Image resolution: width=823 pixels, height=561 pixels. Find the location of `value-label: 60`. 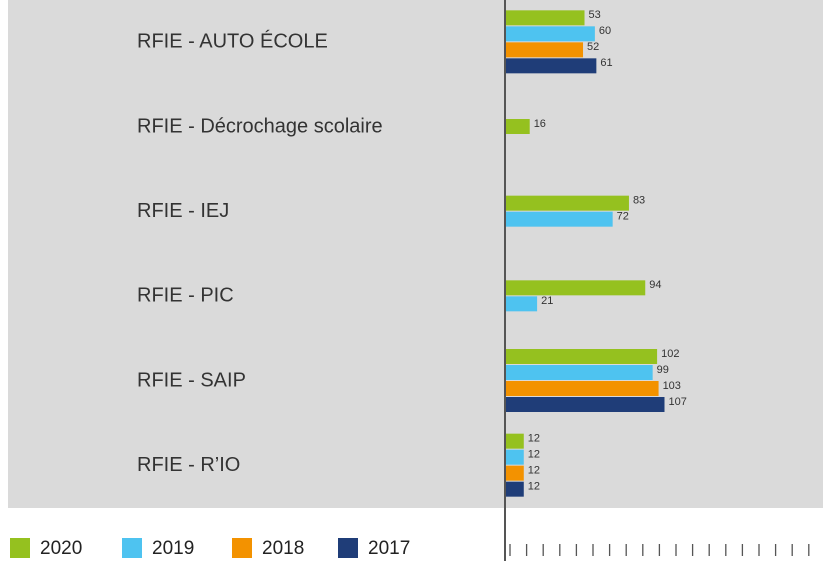

value-label: 60 is located at coordinates (605, 31).